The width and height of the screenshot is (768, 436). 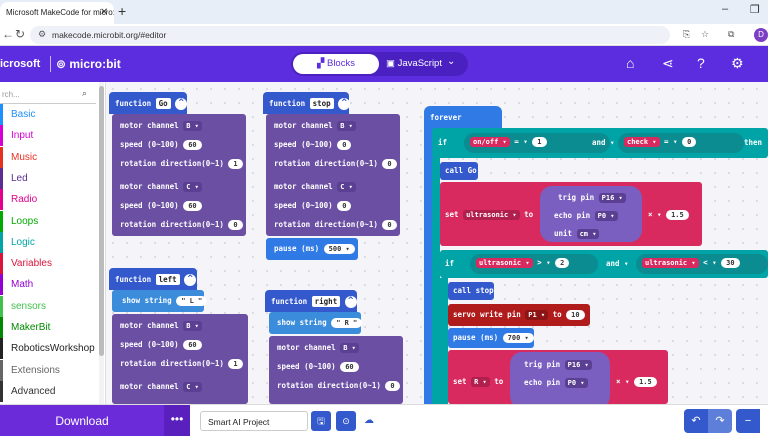 What do you see at coordinates (687, 34) in the screenshot?
I see `install-icon: ⎘` at bounding box center [687, 34].